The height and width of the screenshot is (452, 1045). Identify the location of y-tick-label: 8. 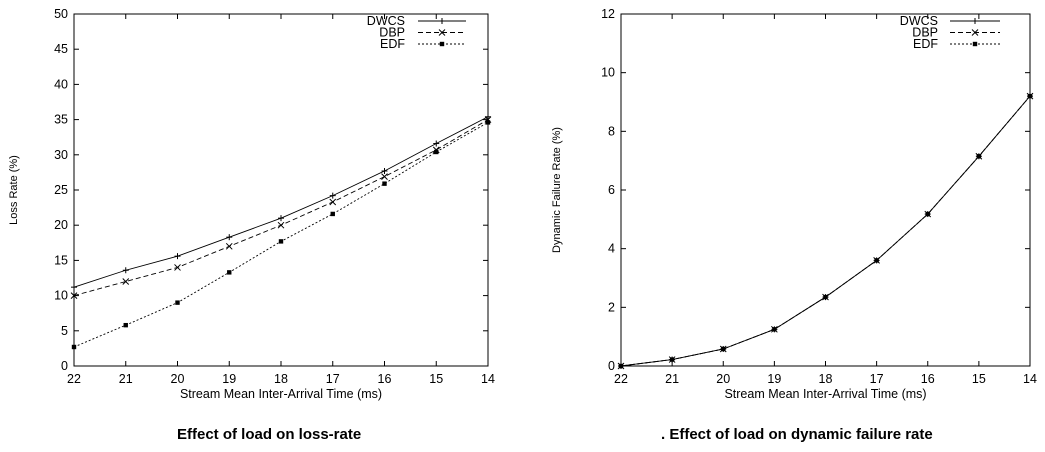
(611, 131).